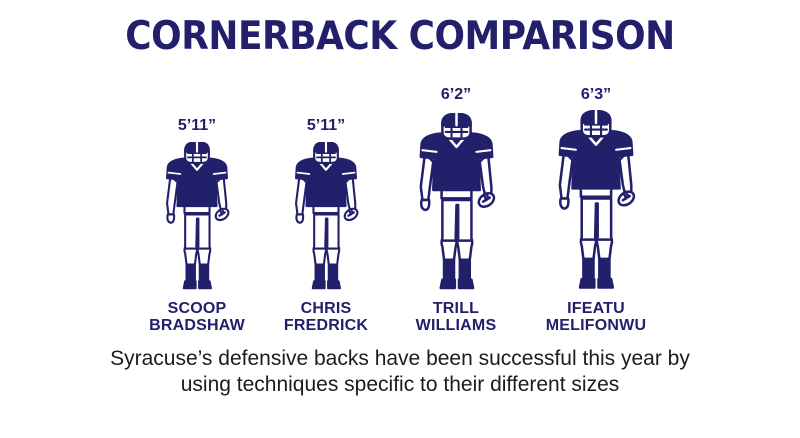 This screenshot has height=438, width=800. Describe the element at coordinates (596, 308) in the screenshot. I see `player-first-name: IFEATU` at that location.